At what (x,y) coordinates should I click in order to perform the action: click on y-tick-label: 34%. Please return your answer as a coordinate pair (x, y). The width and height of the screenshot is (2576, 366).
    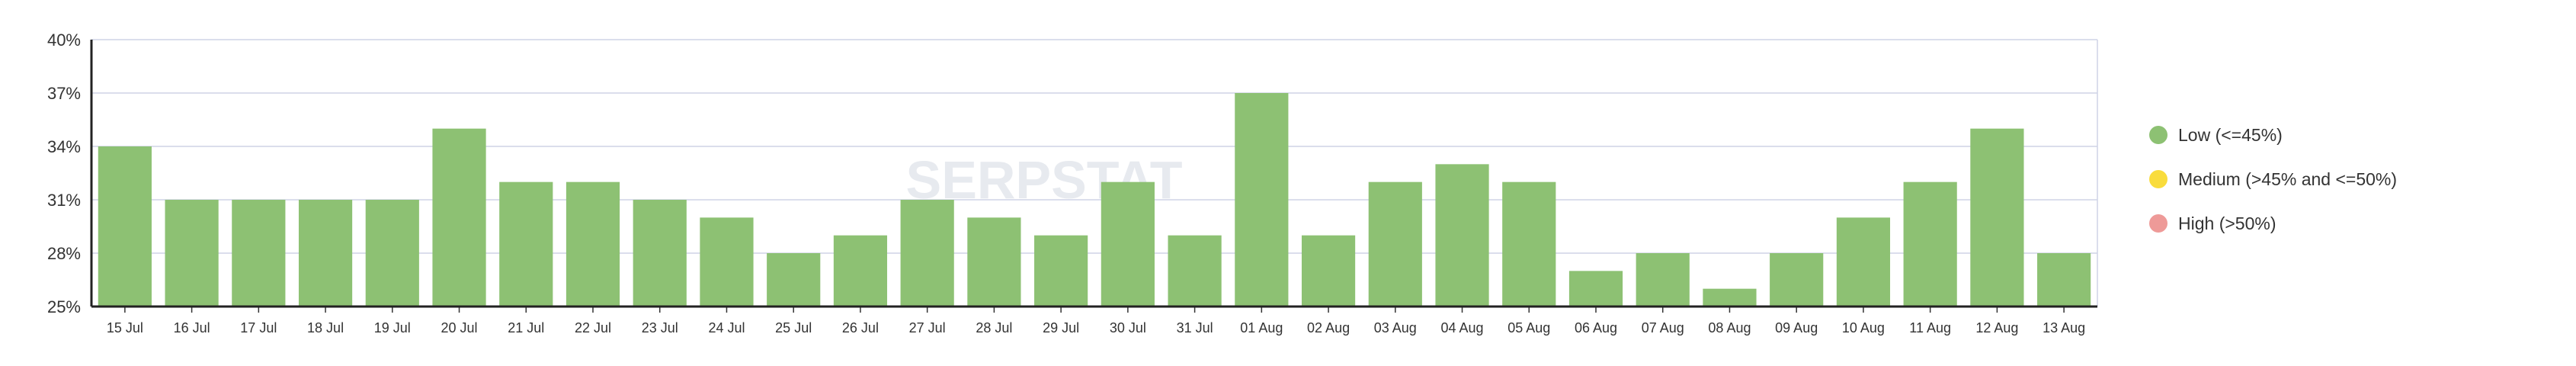
    Looking at the image, I should click on (64, 146).